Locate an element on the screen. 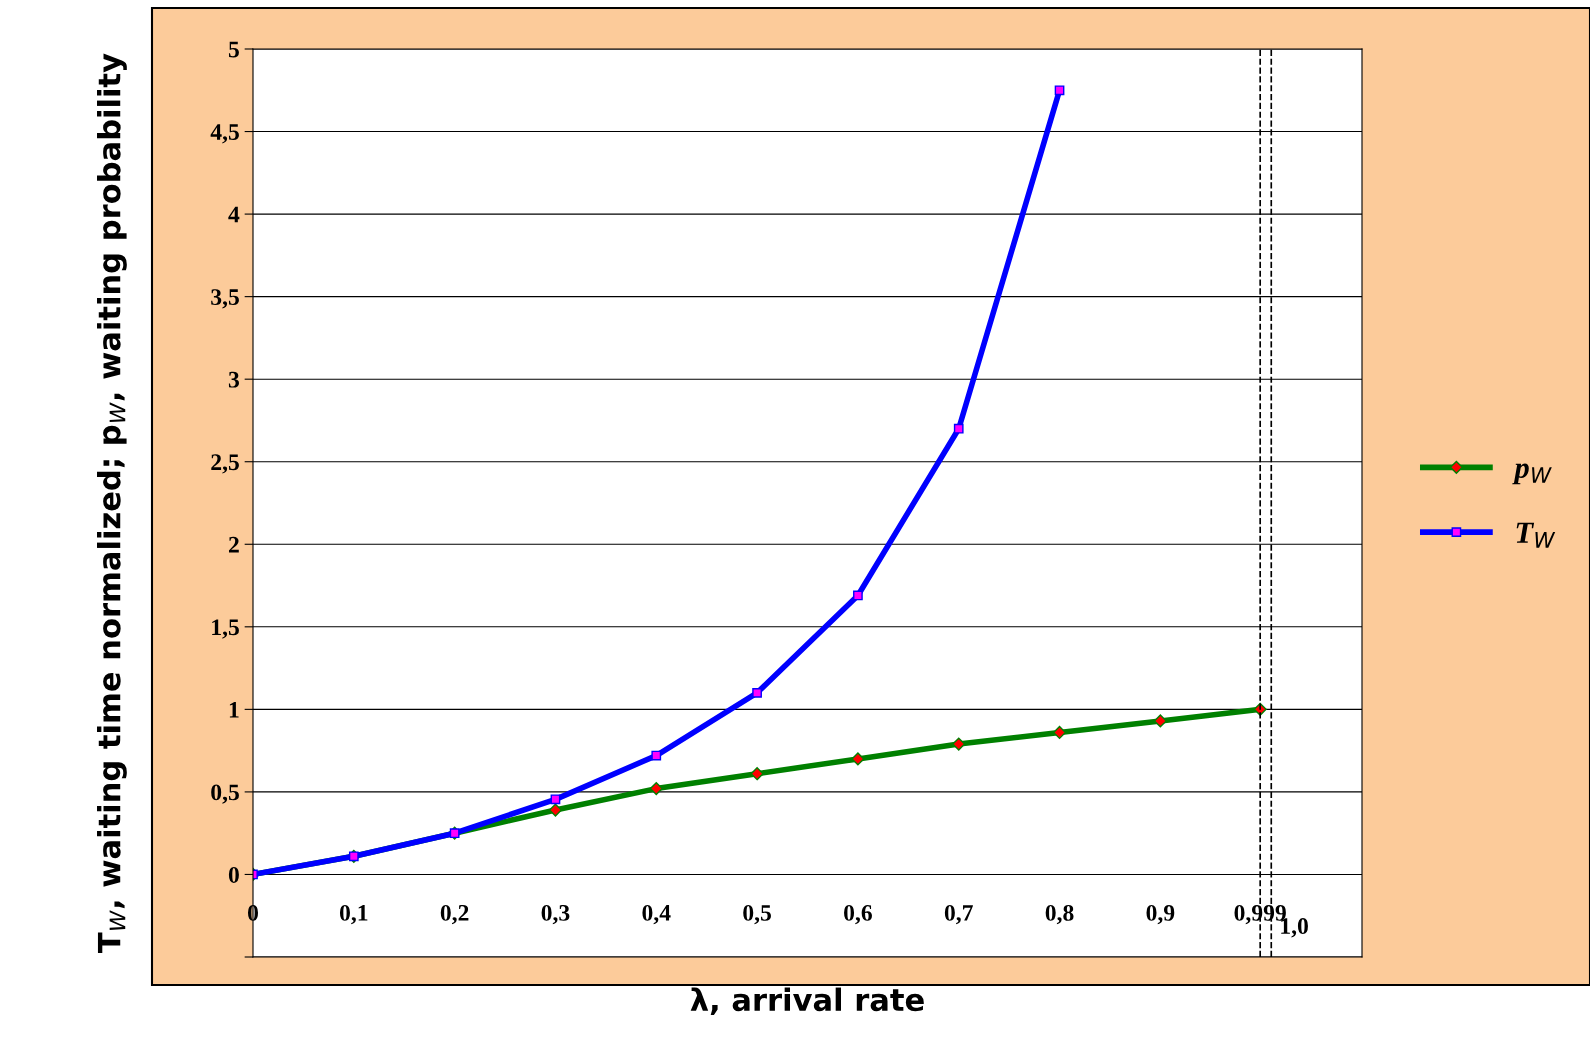 The image size is (1590, 1061). legend-label: p$_{W}$ is located at coordinates (1532, 474).